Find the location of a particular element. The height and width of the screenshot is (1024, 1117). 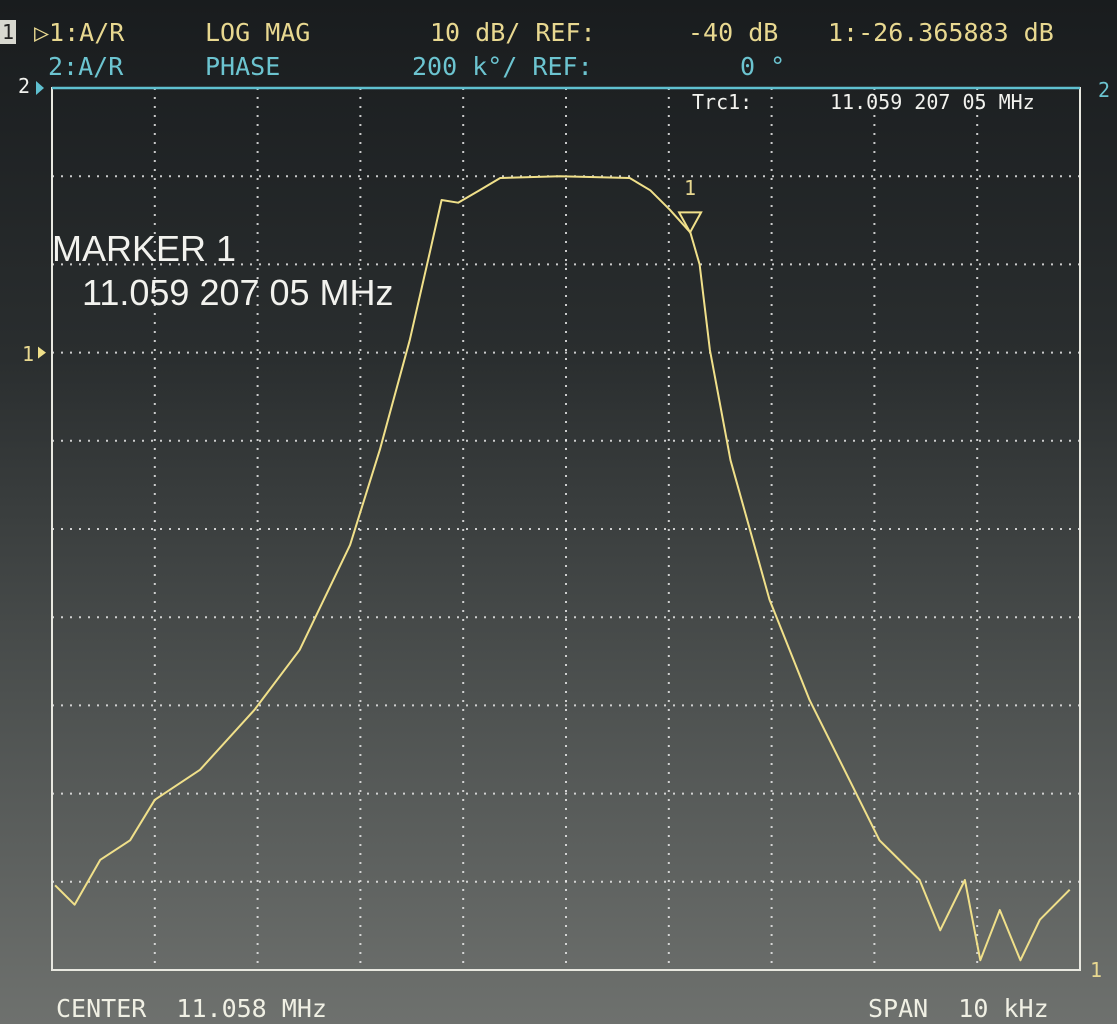

trace1-scale: 10 dB/ REF: is located at coordinates (513, 32).